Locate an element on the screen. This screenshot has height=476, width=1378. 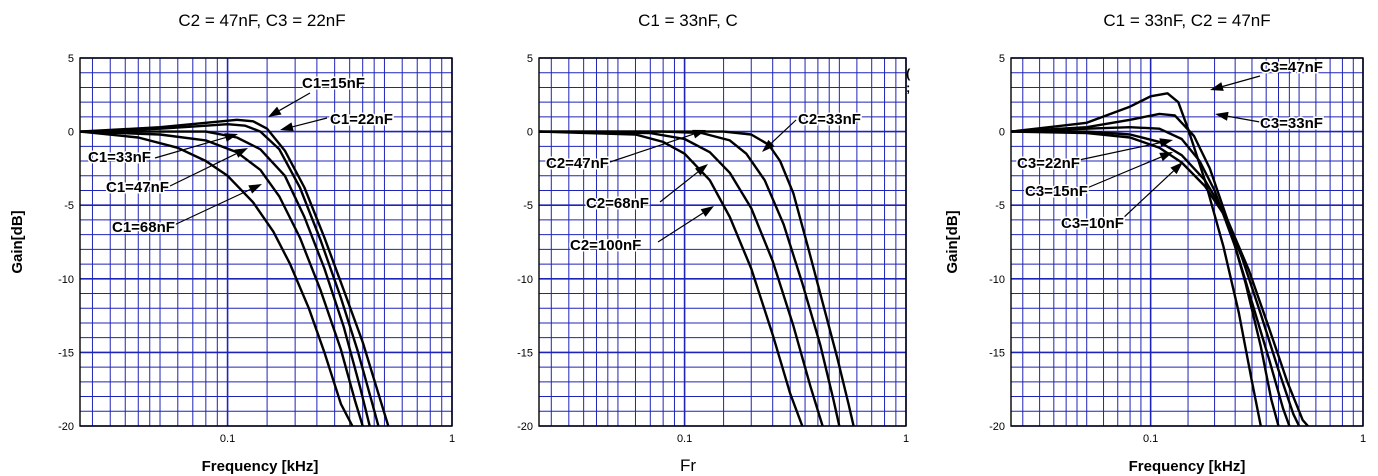
curve-label: C1=68nF is located at coordinates (143, 227).